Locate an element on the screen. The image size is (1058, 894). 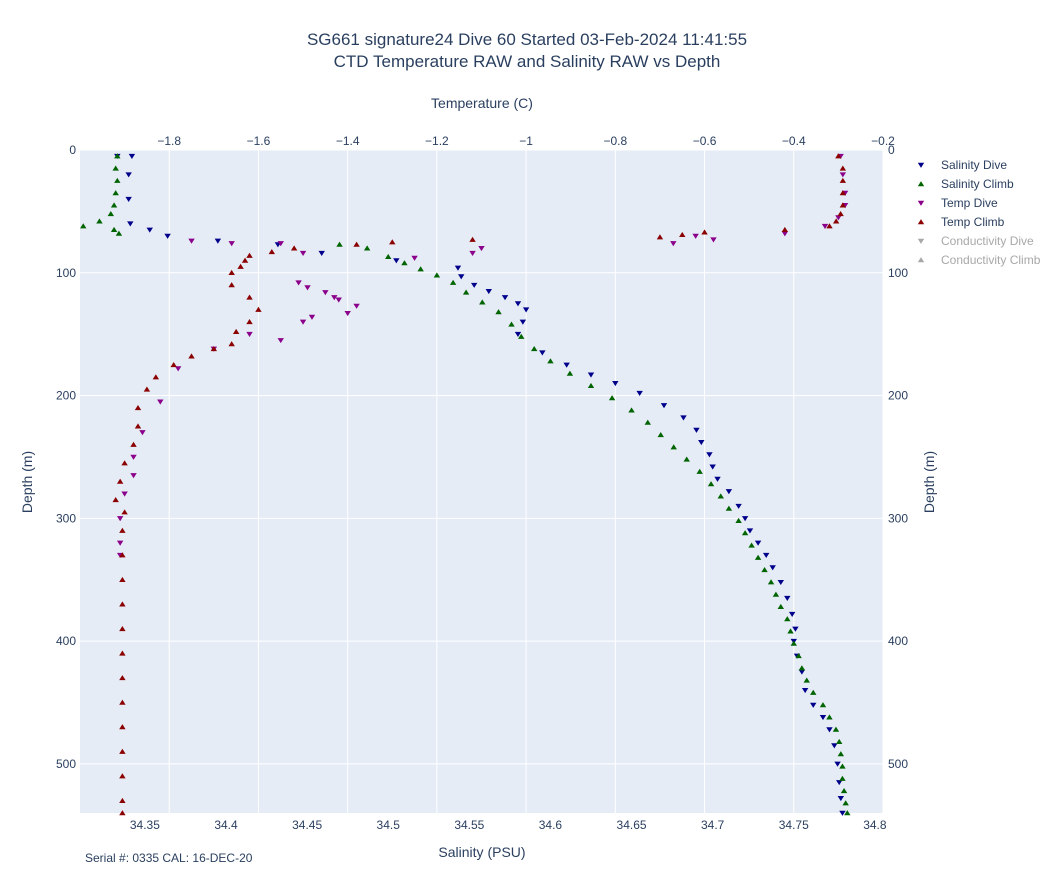
legend-item-salinity-dive: Salinity Dive is located at coordinates (962, 165).